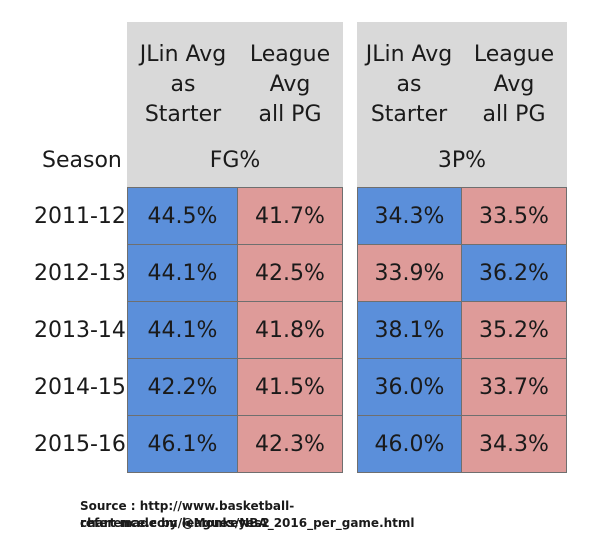 This screenshot has width=603, height=542. I want to click on season-label: 2011-12, so click(80, 216).